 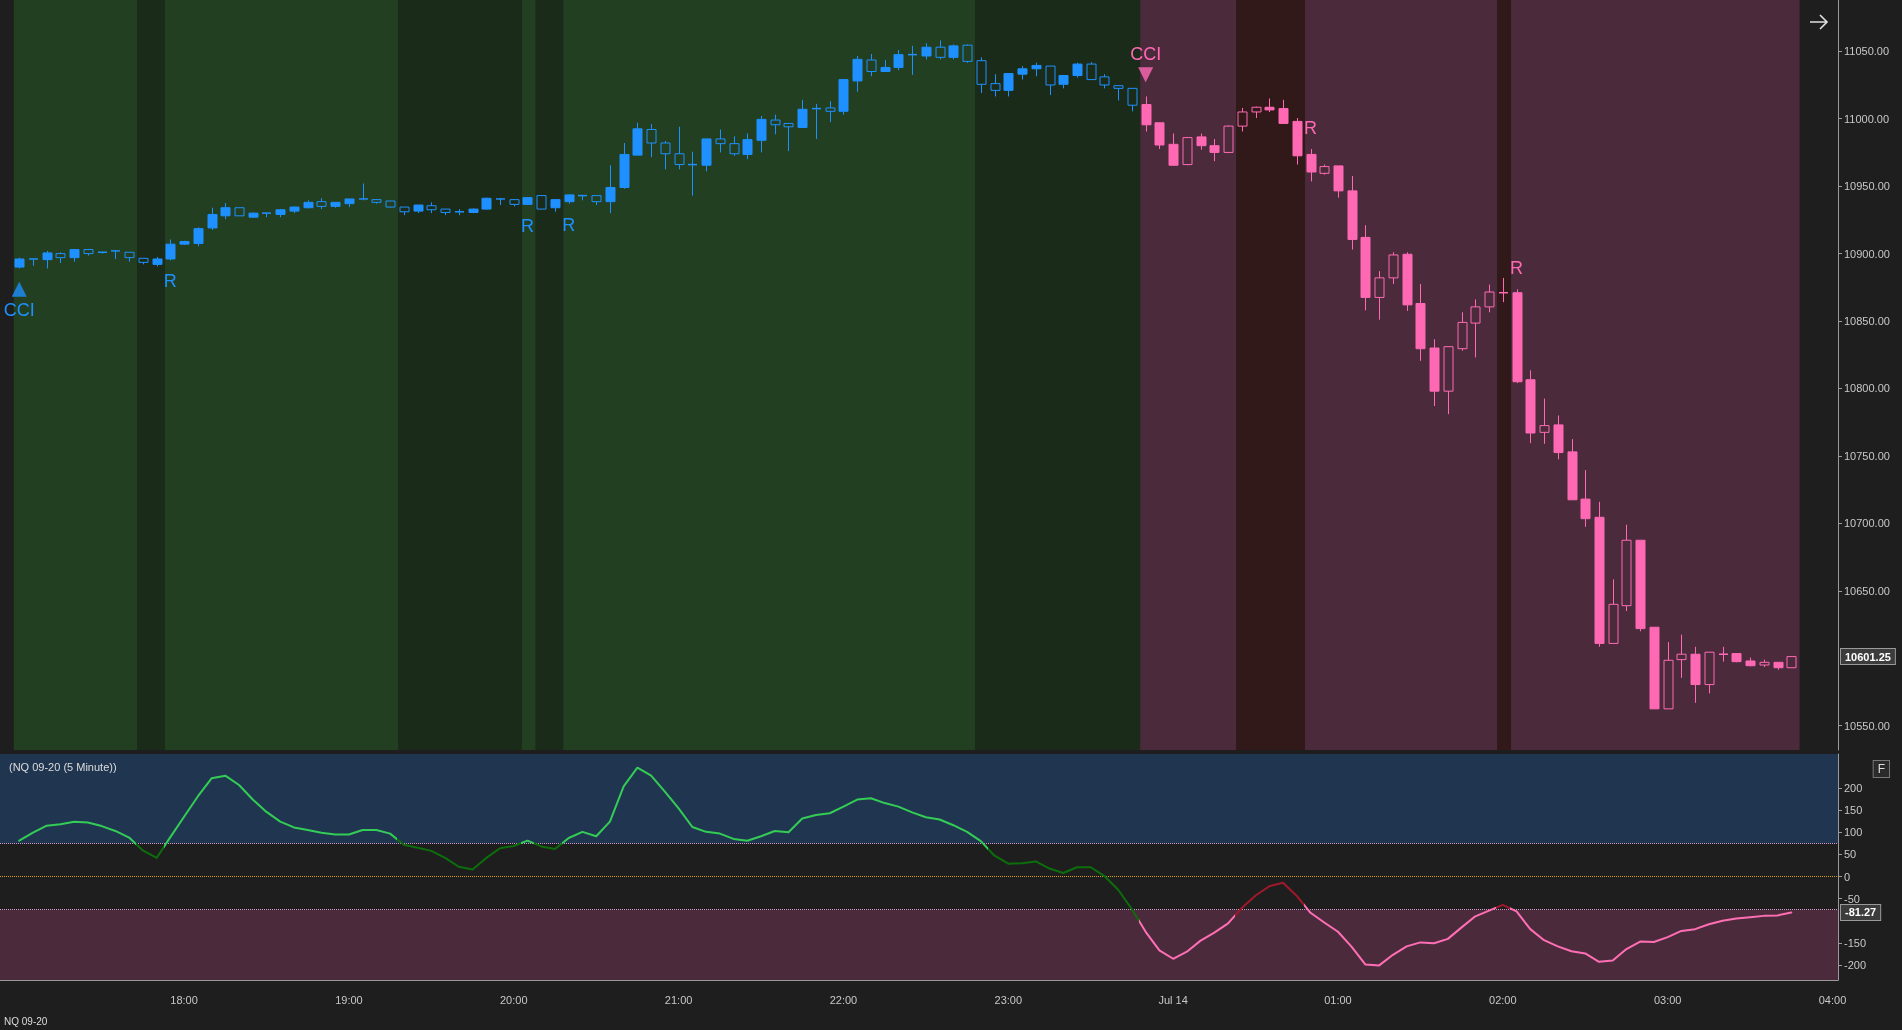 What do you see at coordinates (1850, 854) in the screenshot?
I see `y-tick-label: 50` at bounding box center [1850, 854].